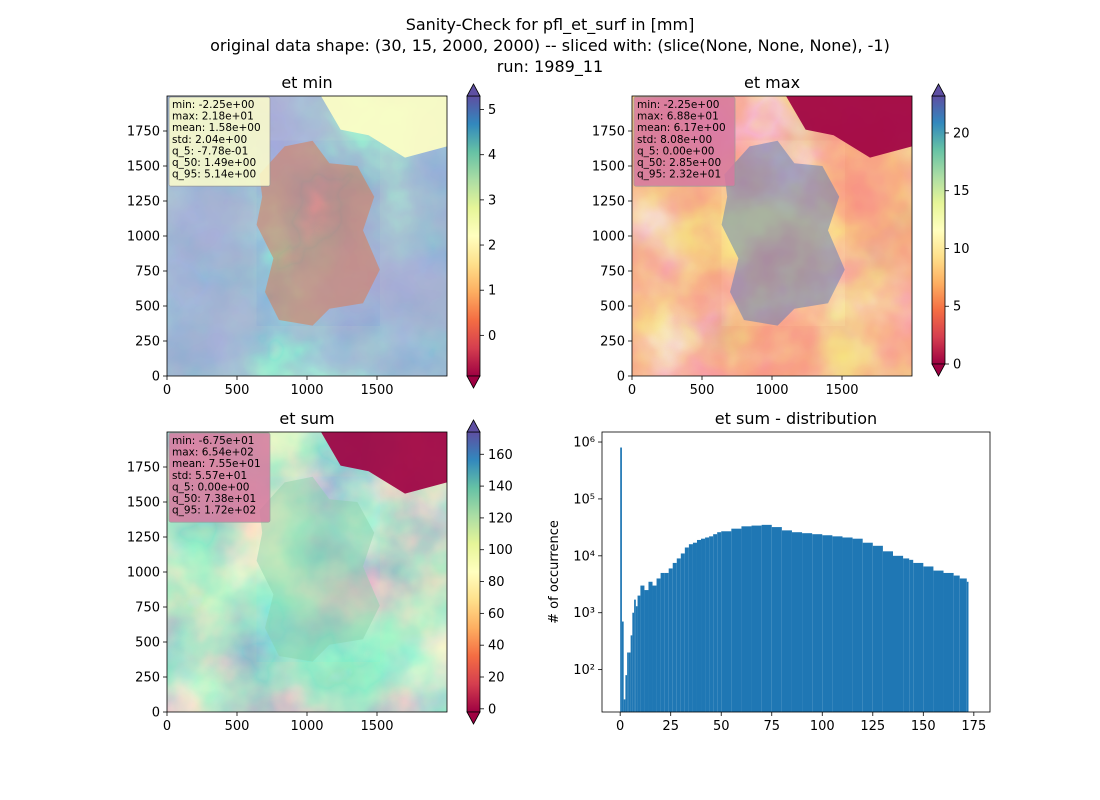 This screenshot has width=1100, height=800. Describe the element at coordinates (492, 291) in the screenshot. I see `colorbar-tick-label: 1` at that location.